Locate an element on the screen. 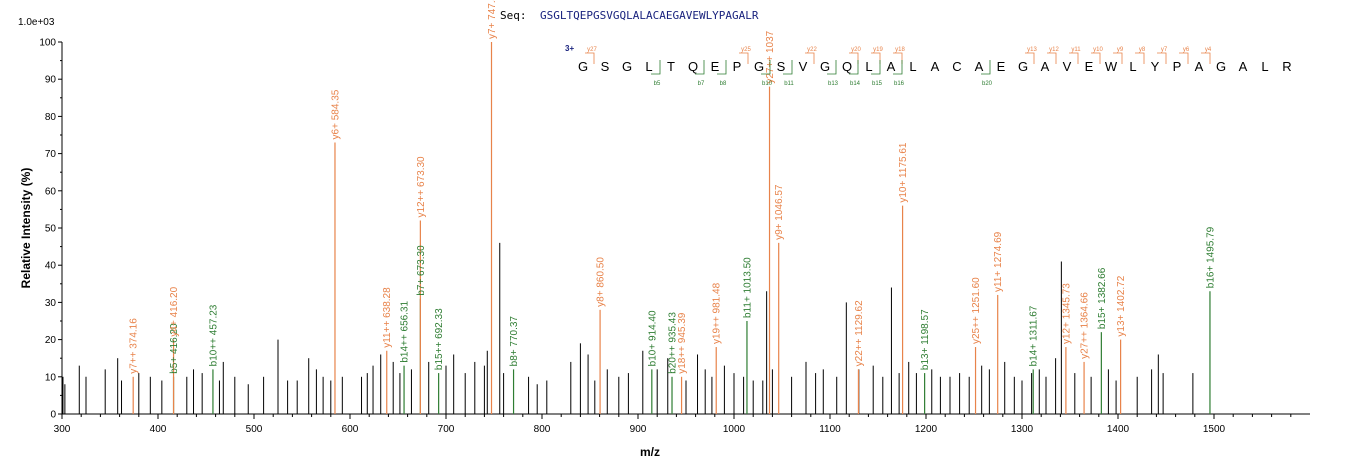 This screenshot has height=473, width=1362. y-fragment-label: y19 is located at coordinates (878, 50).